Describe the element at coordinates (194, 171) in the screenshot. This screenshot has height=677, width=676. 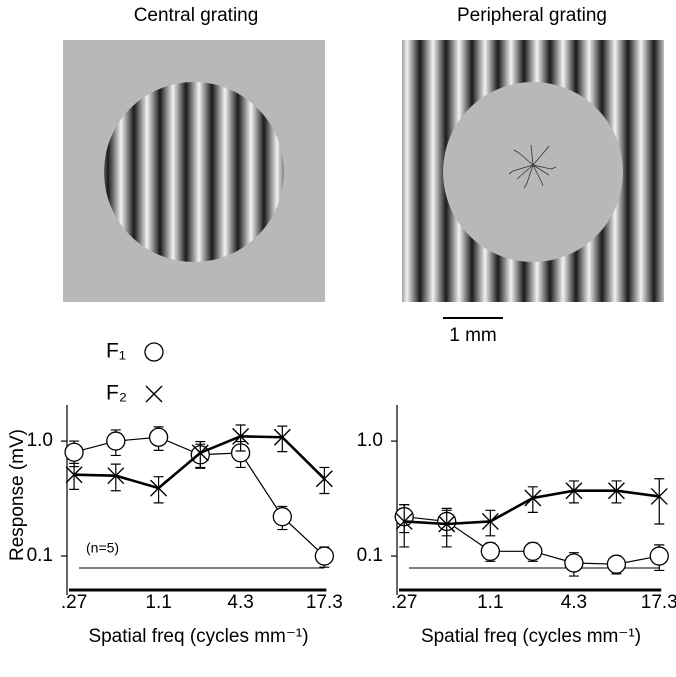
I see `central-stimulus` at that location.